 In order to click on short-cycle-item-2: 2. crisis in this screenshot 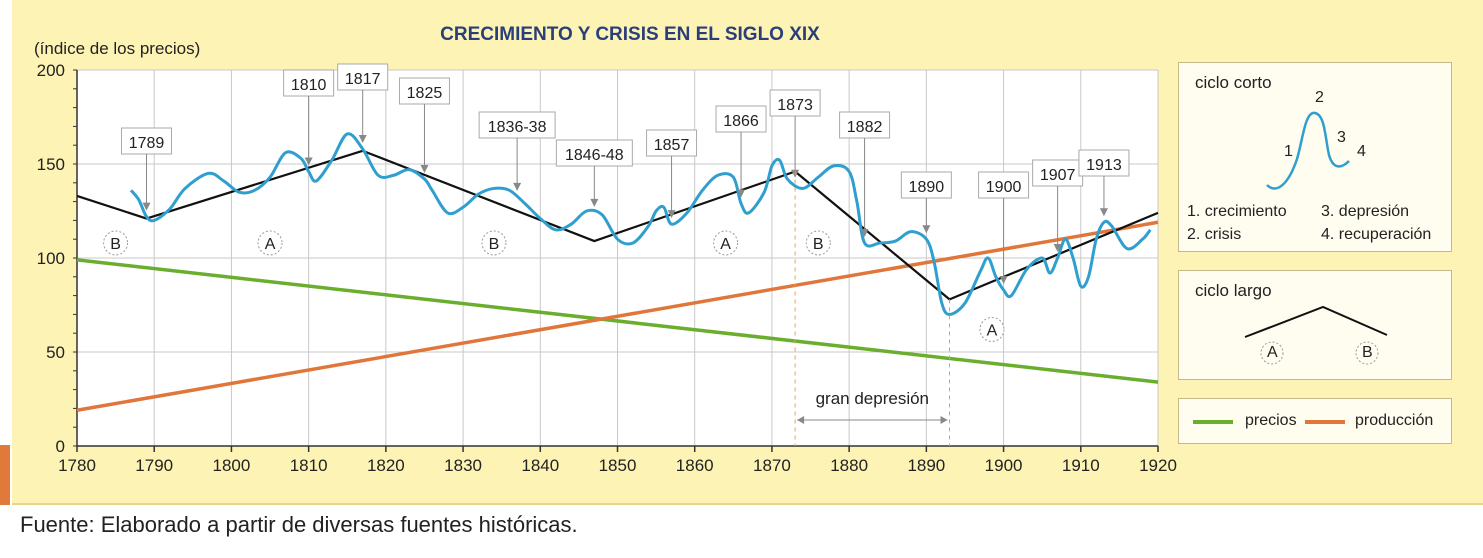, I will do `click(1214, 234)`.